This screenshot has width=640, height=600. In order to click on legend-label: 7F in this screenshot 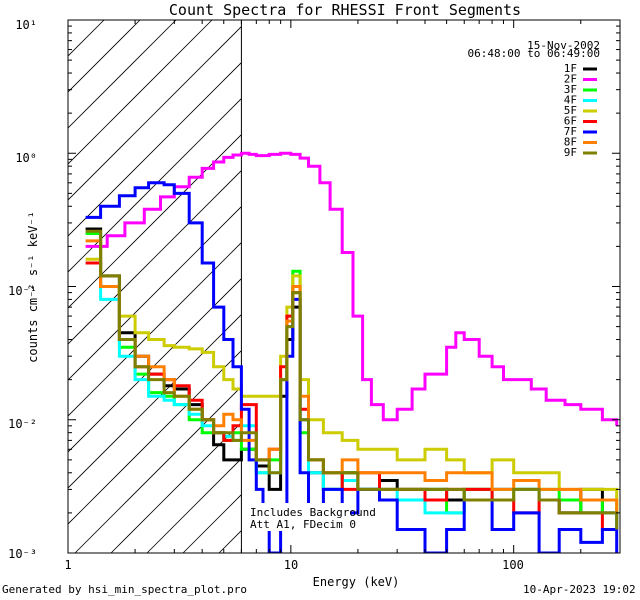, I will do `click(570, 131)`.